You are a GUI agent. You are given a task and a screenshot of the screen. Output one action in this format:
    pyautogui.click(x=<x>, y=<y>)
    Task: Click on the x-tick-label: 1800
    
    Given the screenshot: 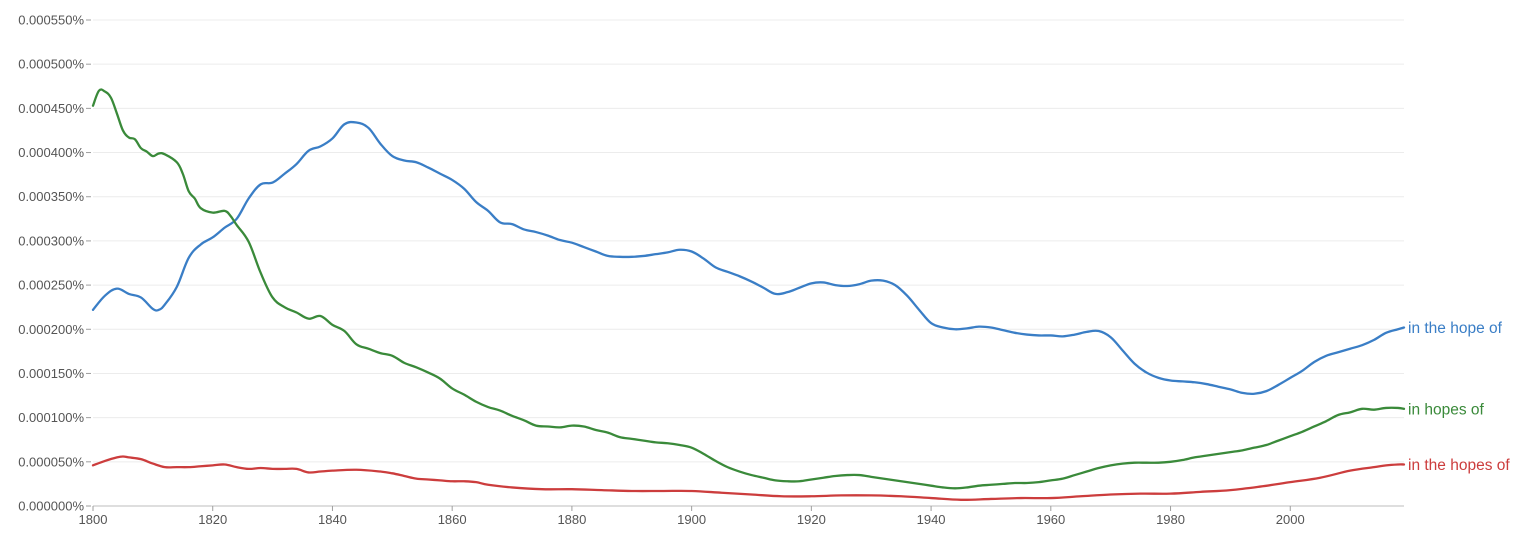 What is the action you would take?
    pyautogui.click(x=93, y=519)
    